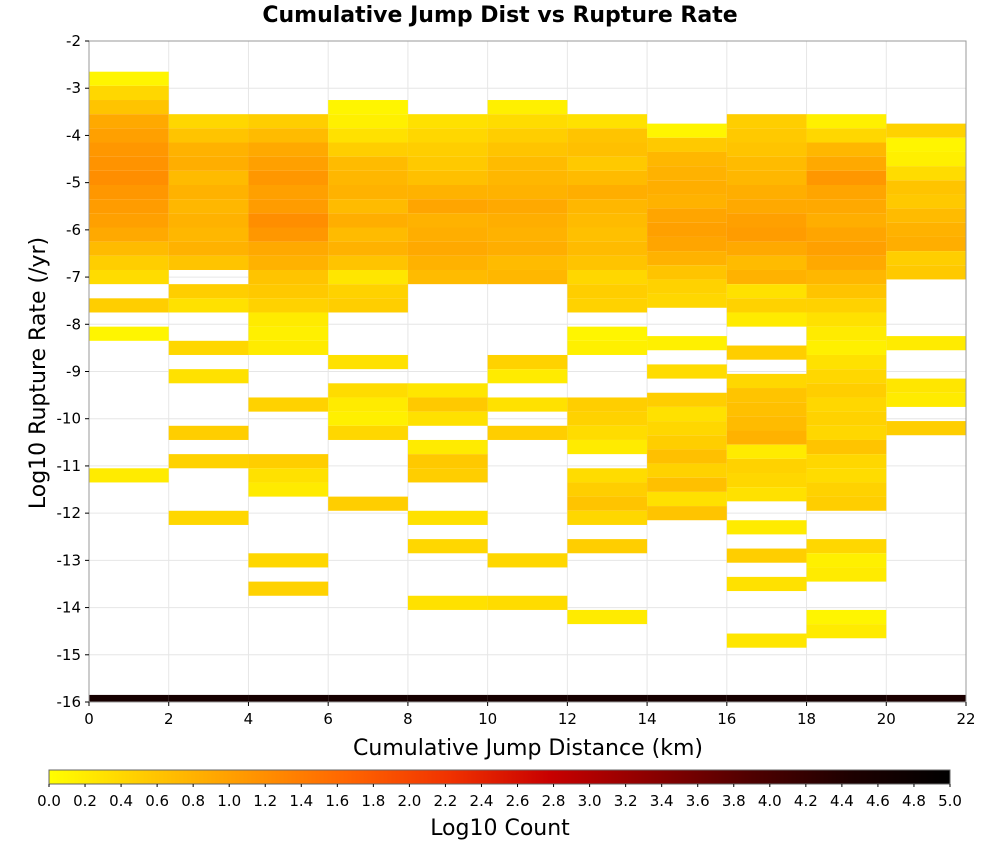 The height and width of the screenshot is (850, 1000). Describe the element at coordinates (567, 719) in the screenshot. I see `x-tick-label: 12` at that location.